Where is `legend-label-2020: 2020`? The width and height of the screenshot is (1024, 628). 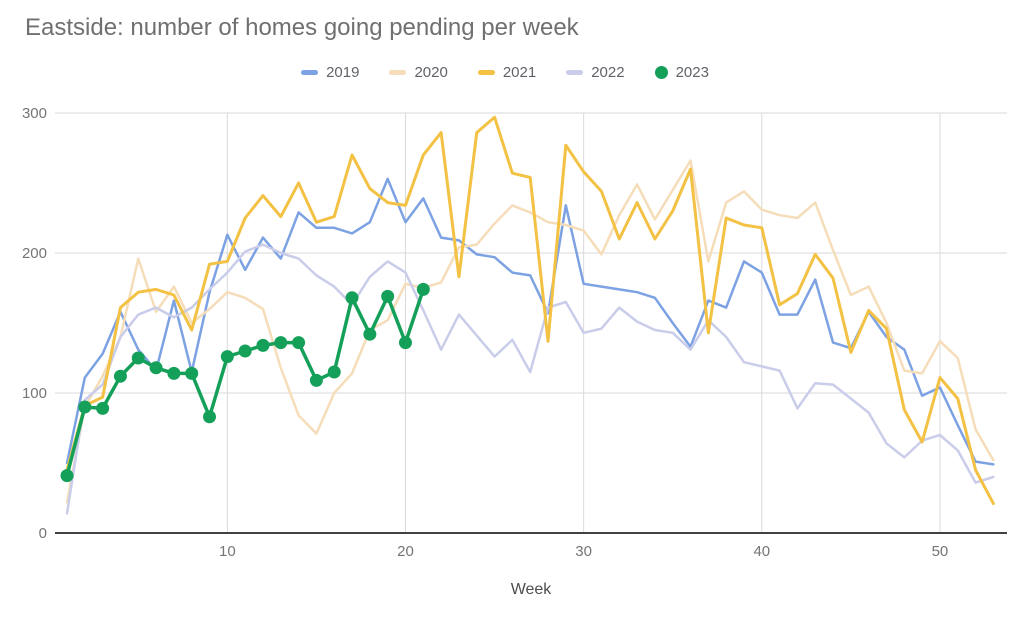 legend-label-2020: 2020 is located at coordinates (431, 72).